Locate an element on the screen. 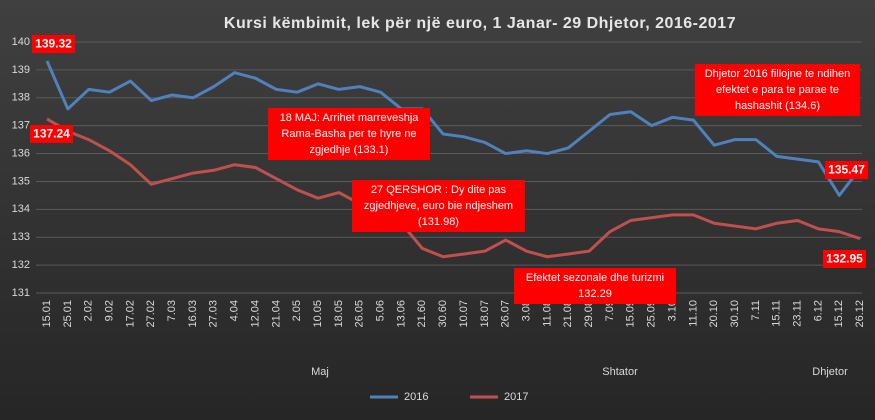 The width and height of the screenshot is (875, 420). annotation: zgjedhjeve, euro bie ndjeshem is located at coordinates (438, 206).